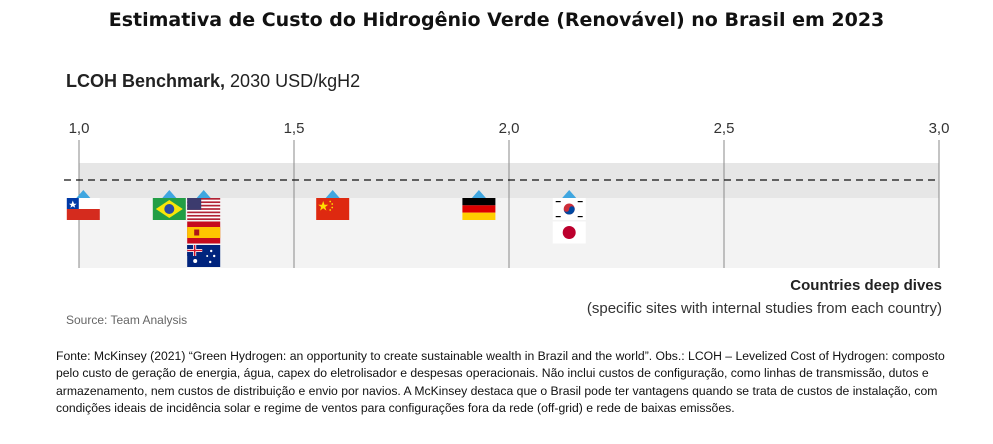  What do you see at coordinates (204, 209) in the screenshot?
I see `flag-usa-icon` at bounding box center [204, 209].